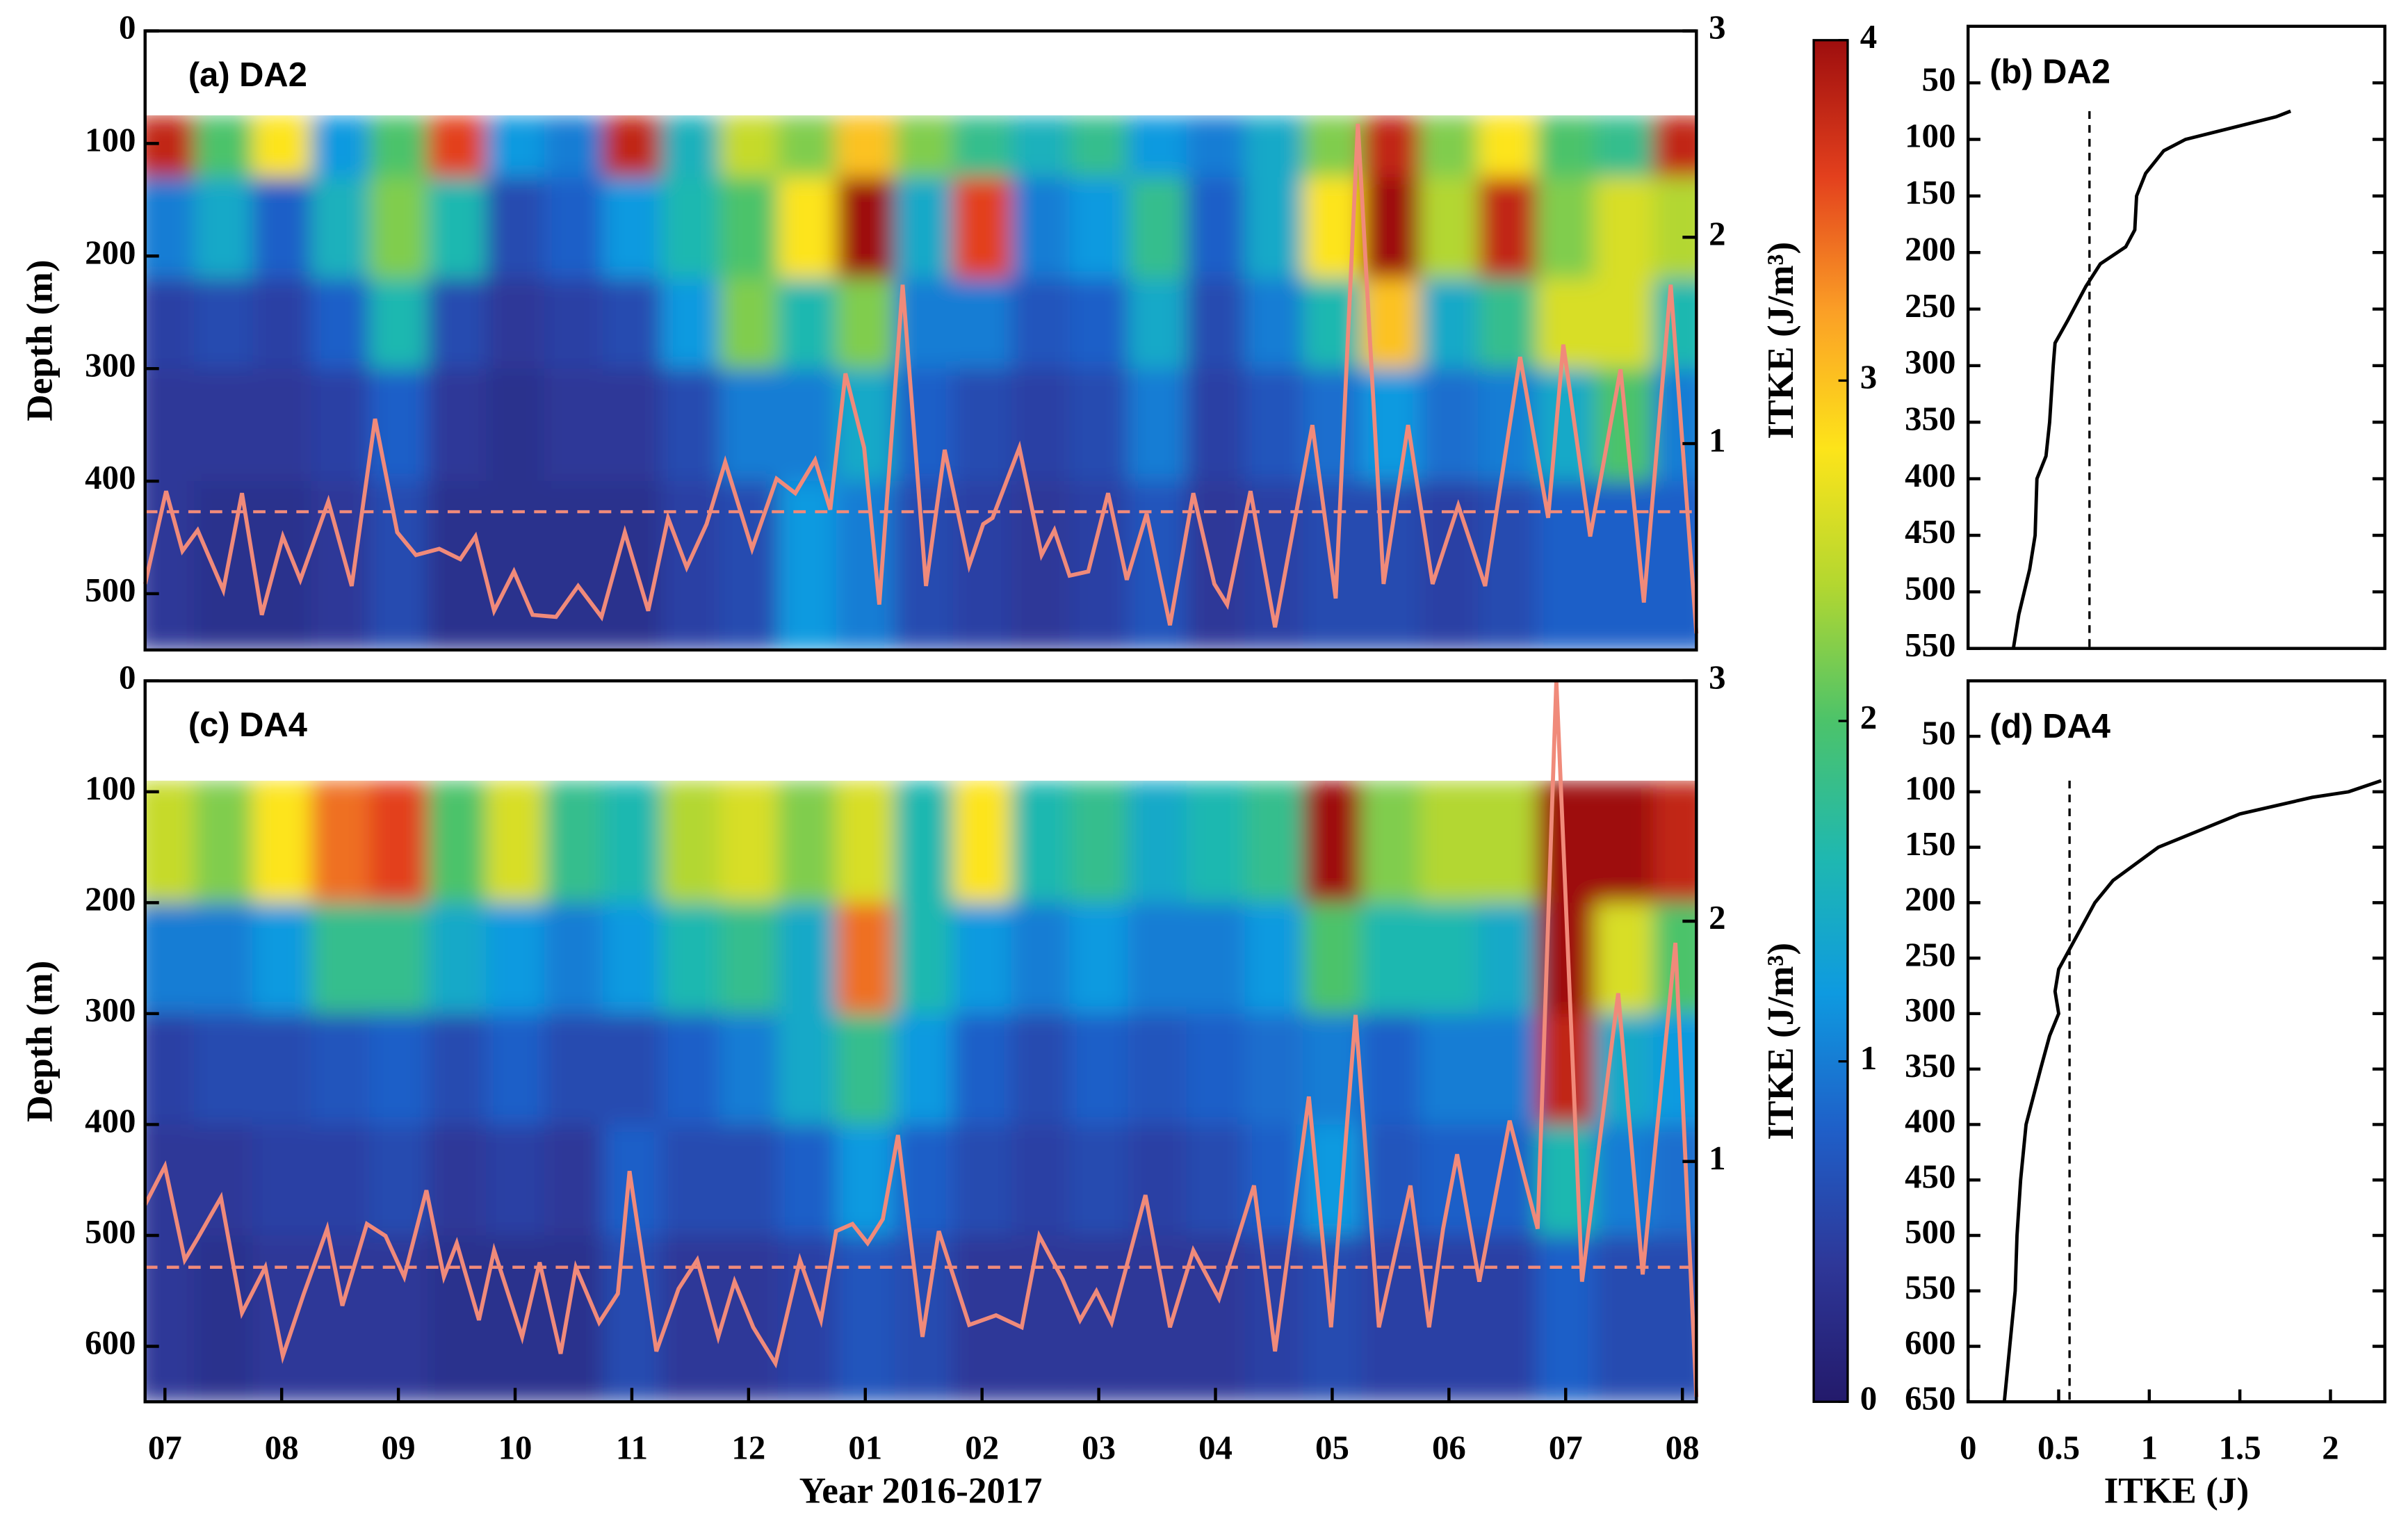 This screenshot has width=2408, height=1517. Describe the element at coordinates (1930, 418) in the screenshot. I see `y-tick-label: 350` at that location.